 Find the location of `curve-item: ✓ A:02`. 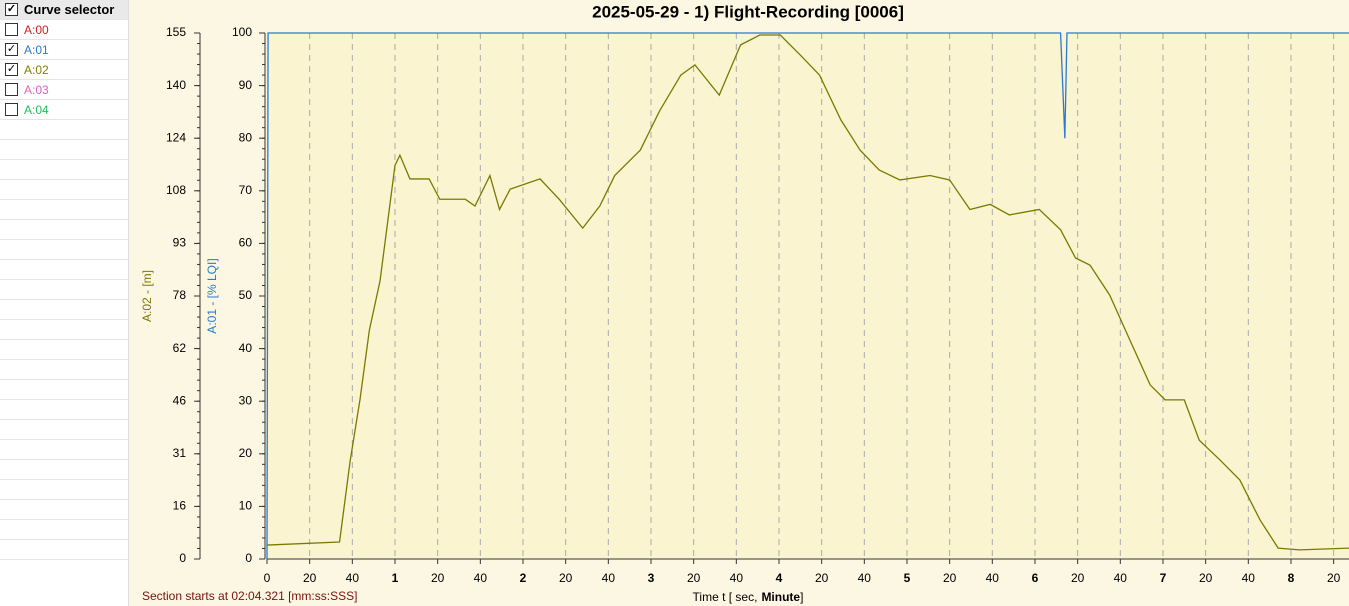

curve-item: ✓ A:02 is located at coordinates (64, 70).